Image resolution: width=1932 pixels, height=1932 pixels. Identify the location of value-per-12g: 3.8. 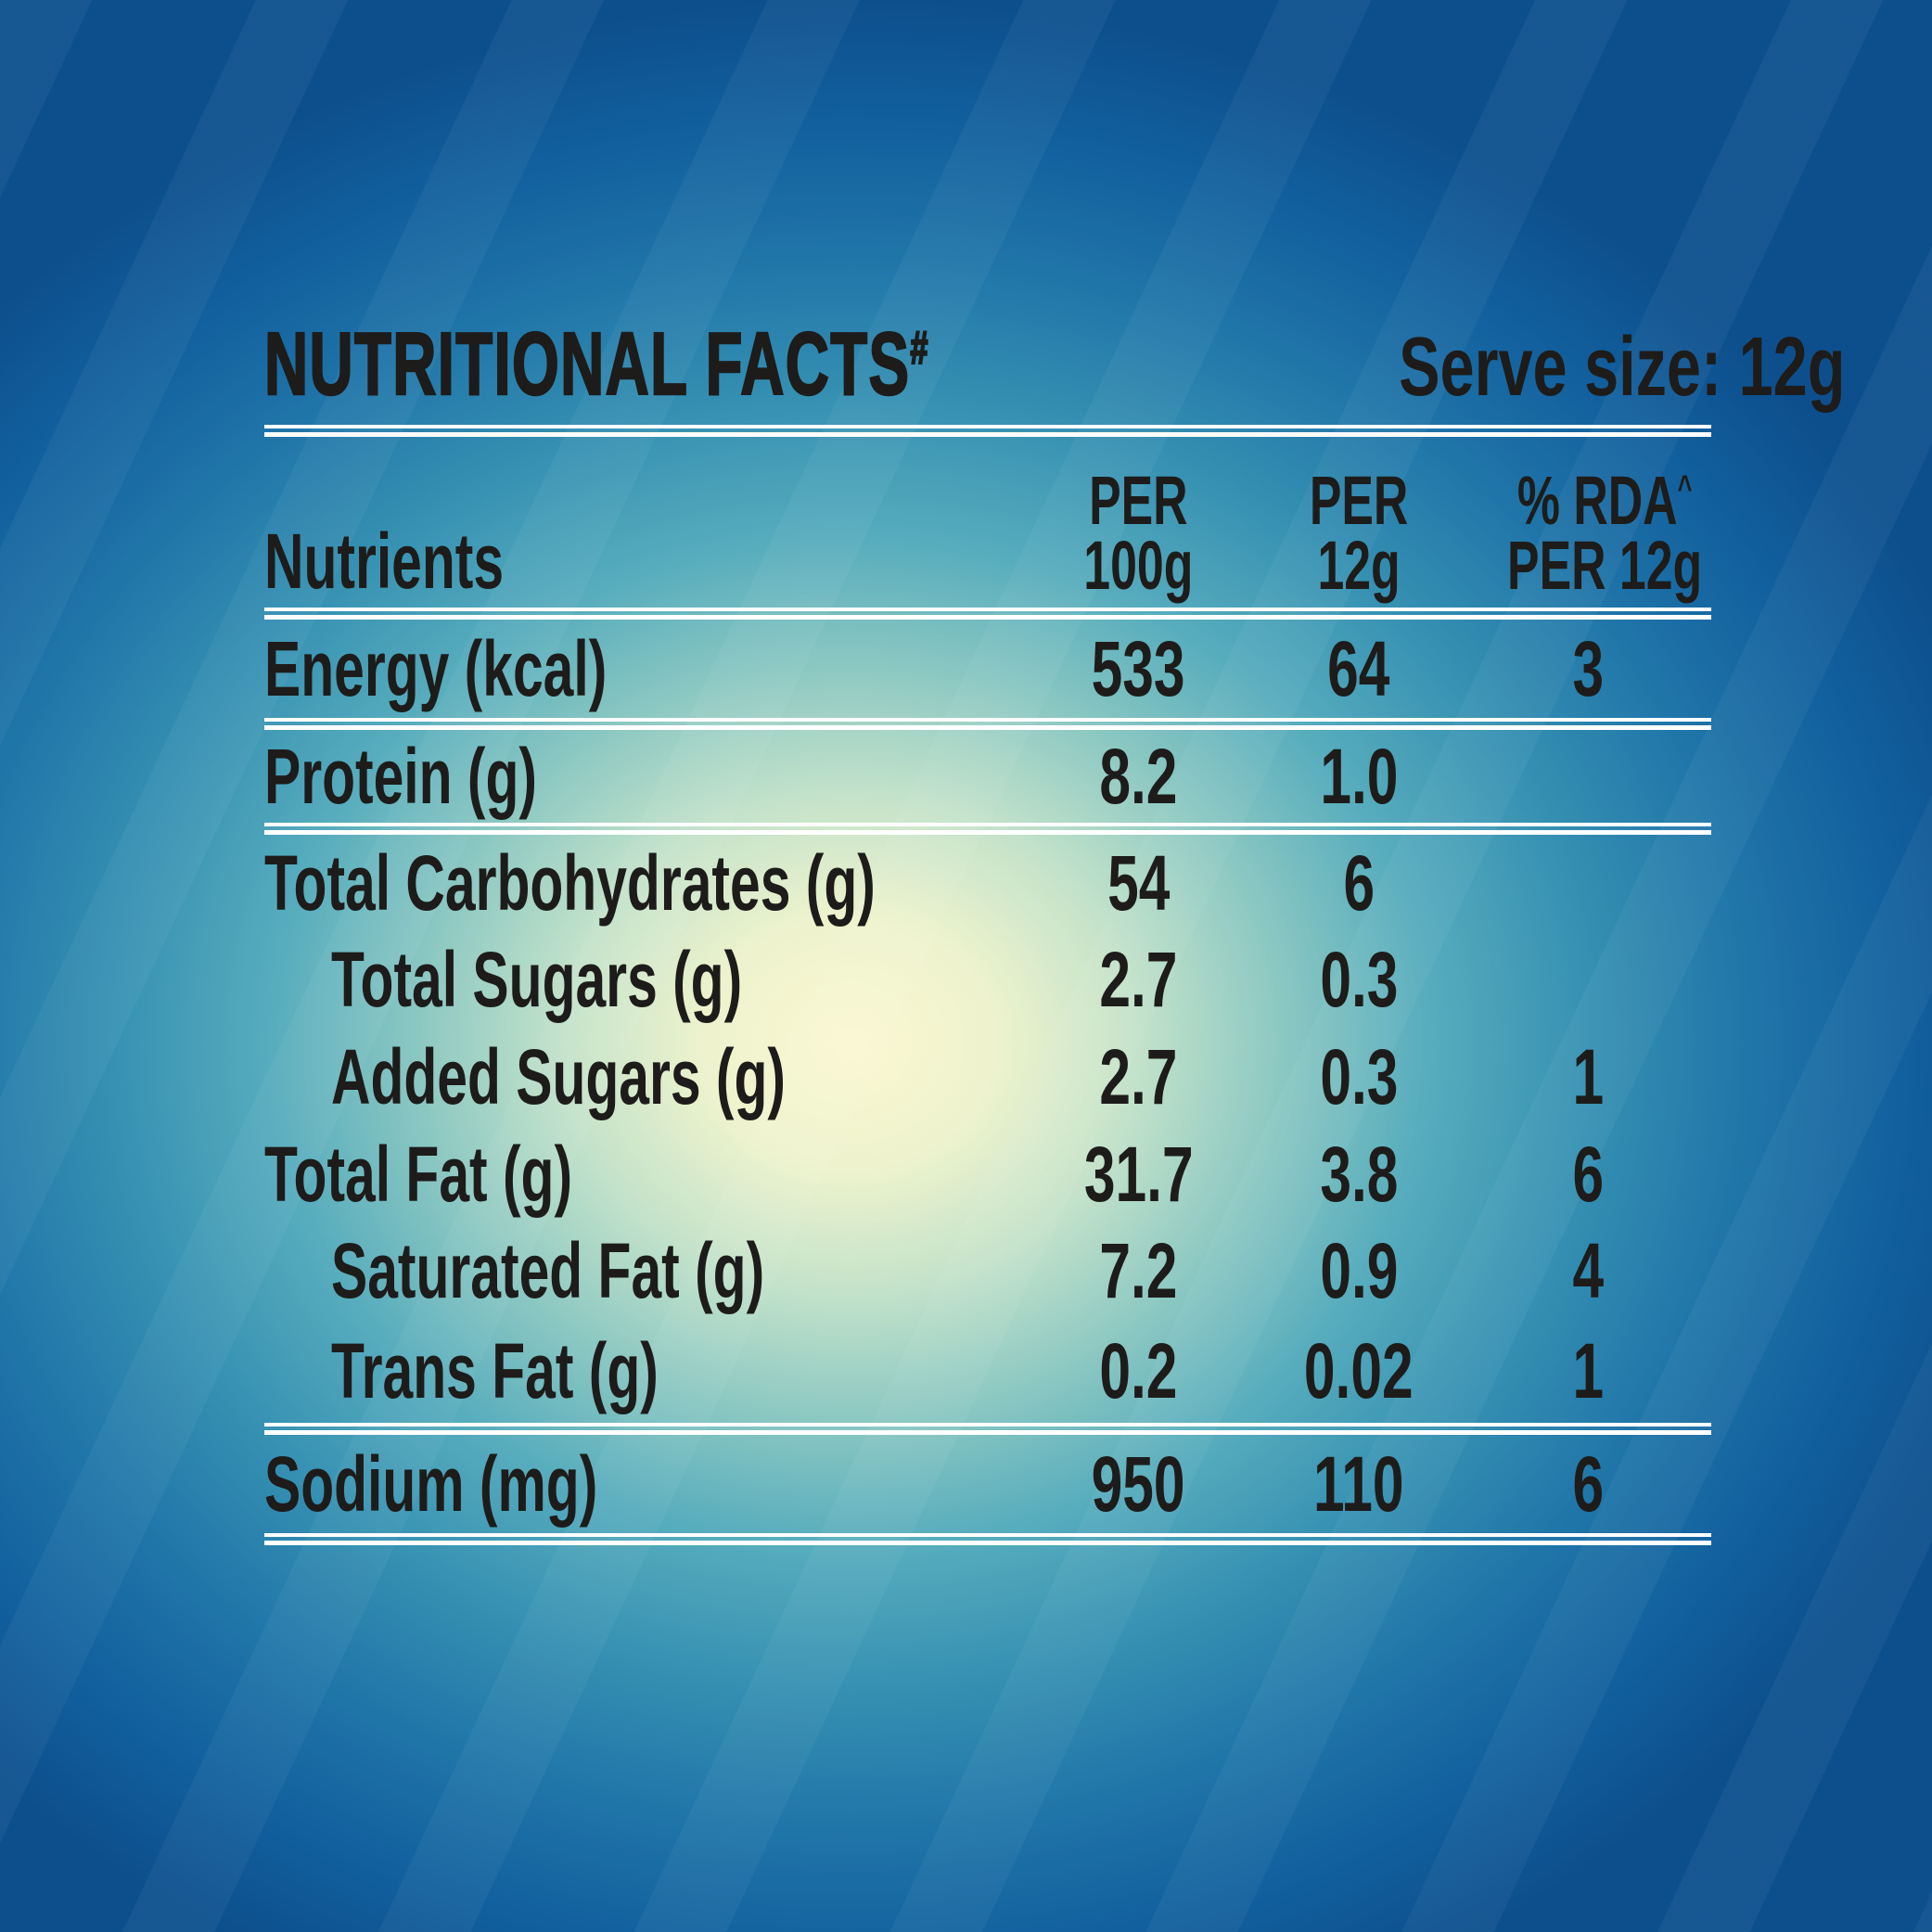
(1359, 1174).